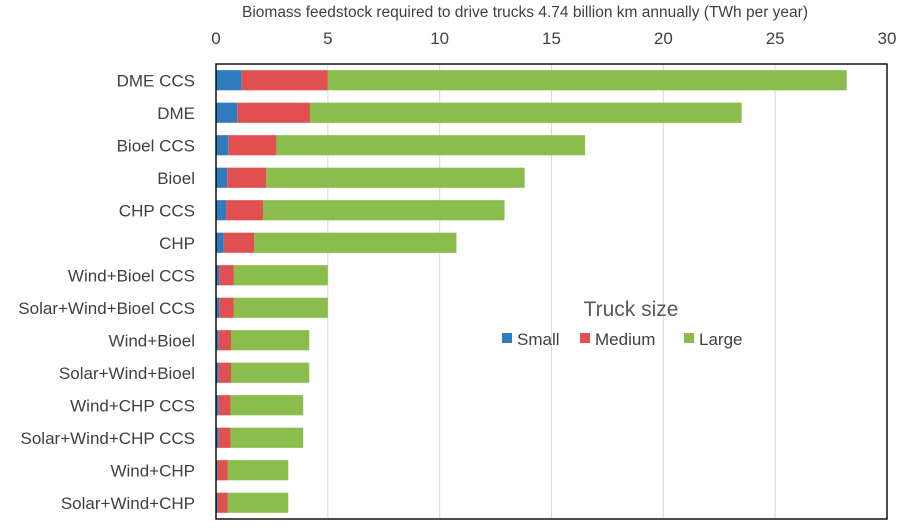 The width and height of the screenshot is (902, 528). Describe the element at coordinates (439, 38) in the screenshot. I see `x-tick-label: 10` at that location.